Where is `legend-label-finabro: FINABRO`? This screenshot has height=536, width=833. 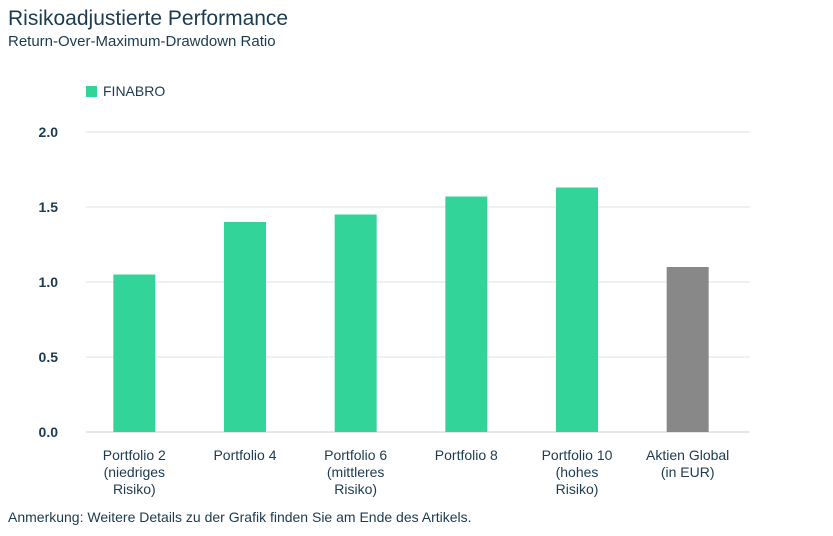
legend-label-finabro: FINABRO is located at coordinates (134, 91).